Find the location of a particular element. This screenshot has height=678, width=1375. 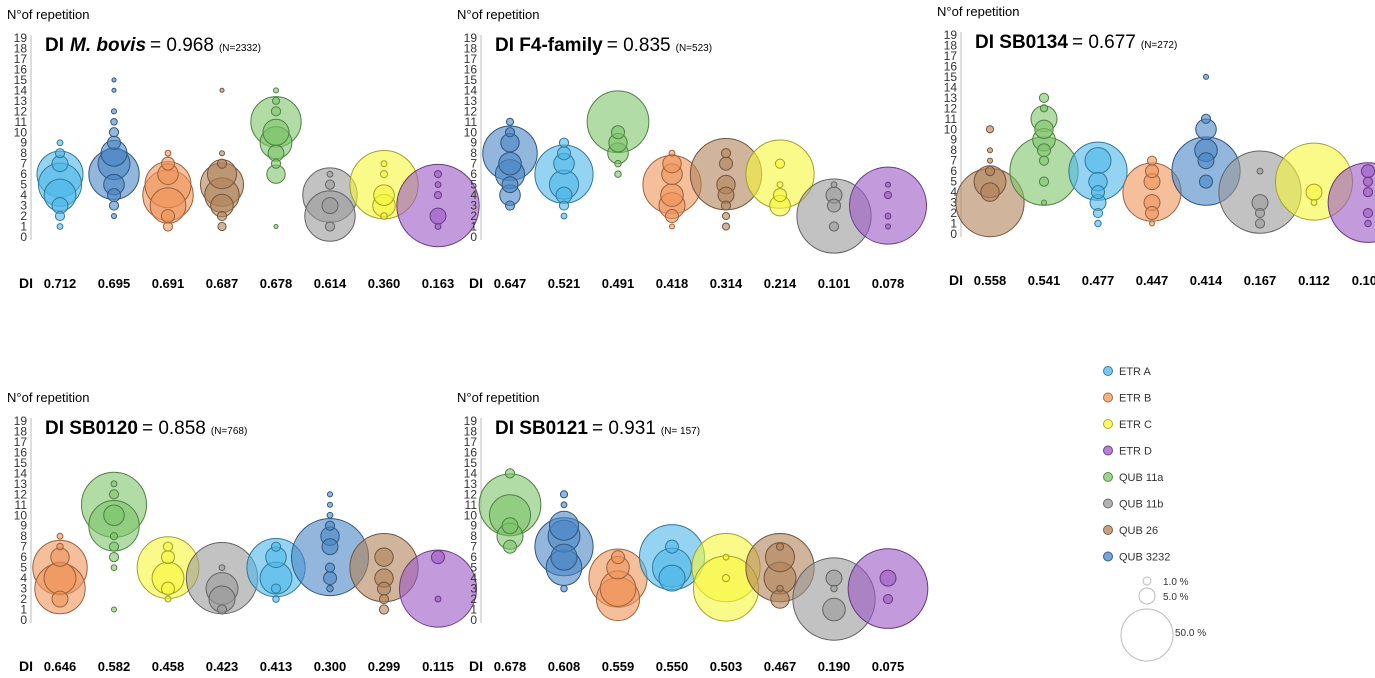

y-tick-label: 13 is located at coordinates (471, 484).